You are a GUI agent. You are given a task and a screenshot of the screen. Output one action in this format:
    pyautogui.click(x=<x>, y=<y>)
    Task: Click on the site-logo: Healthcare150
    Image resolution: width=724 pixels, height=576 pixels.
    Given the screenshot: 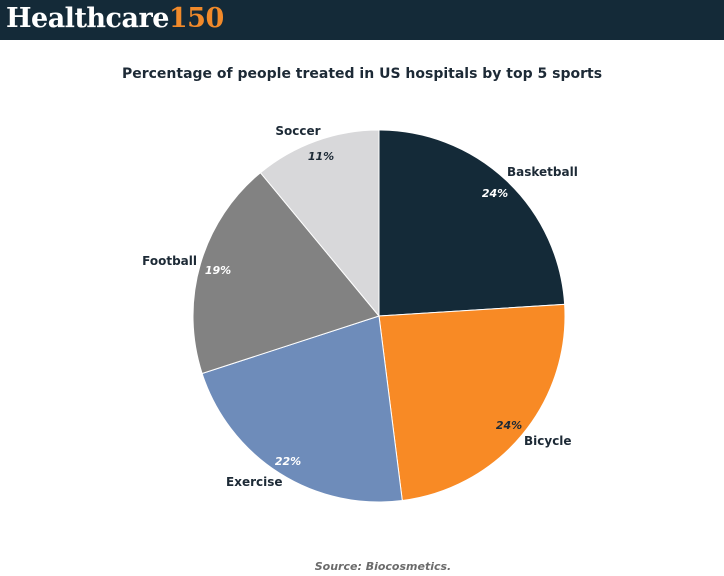 What is the action you would take?
    pyautogui.click(x=115, y=20)
    